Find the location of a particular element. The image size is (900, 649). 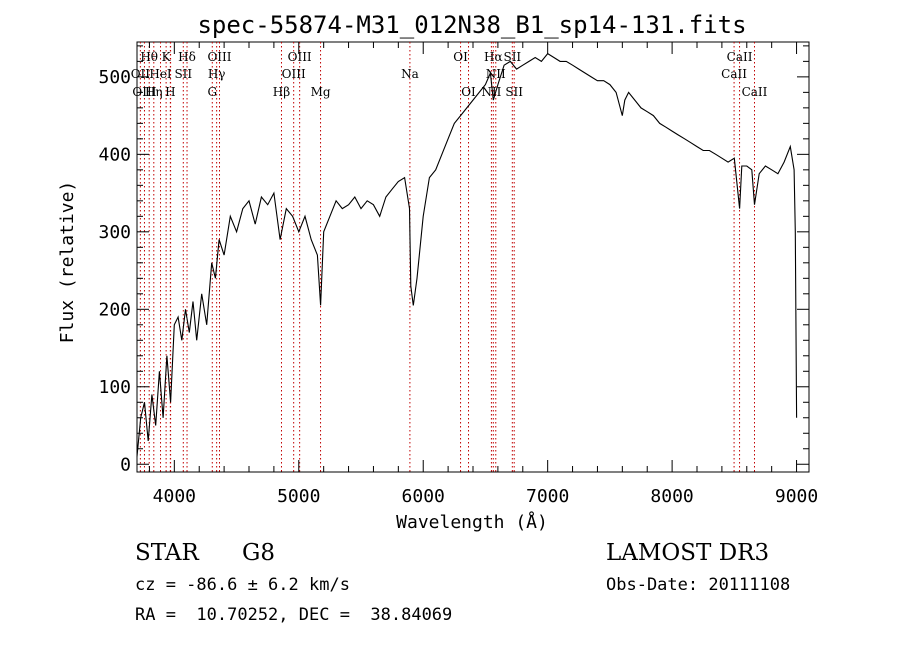

line-label: Mg is located at coordinates (321, 92).